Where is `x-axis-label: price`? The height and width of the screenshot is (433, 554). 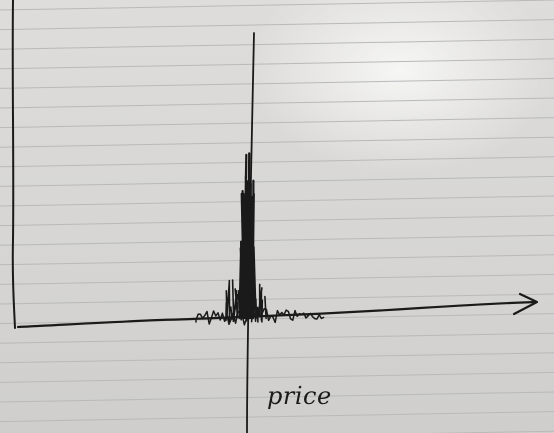 x-axis-label: price is located at coordinates (299, 396).